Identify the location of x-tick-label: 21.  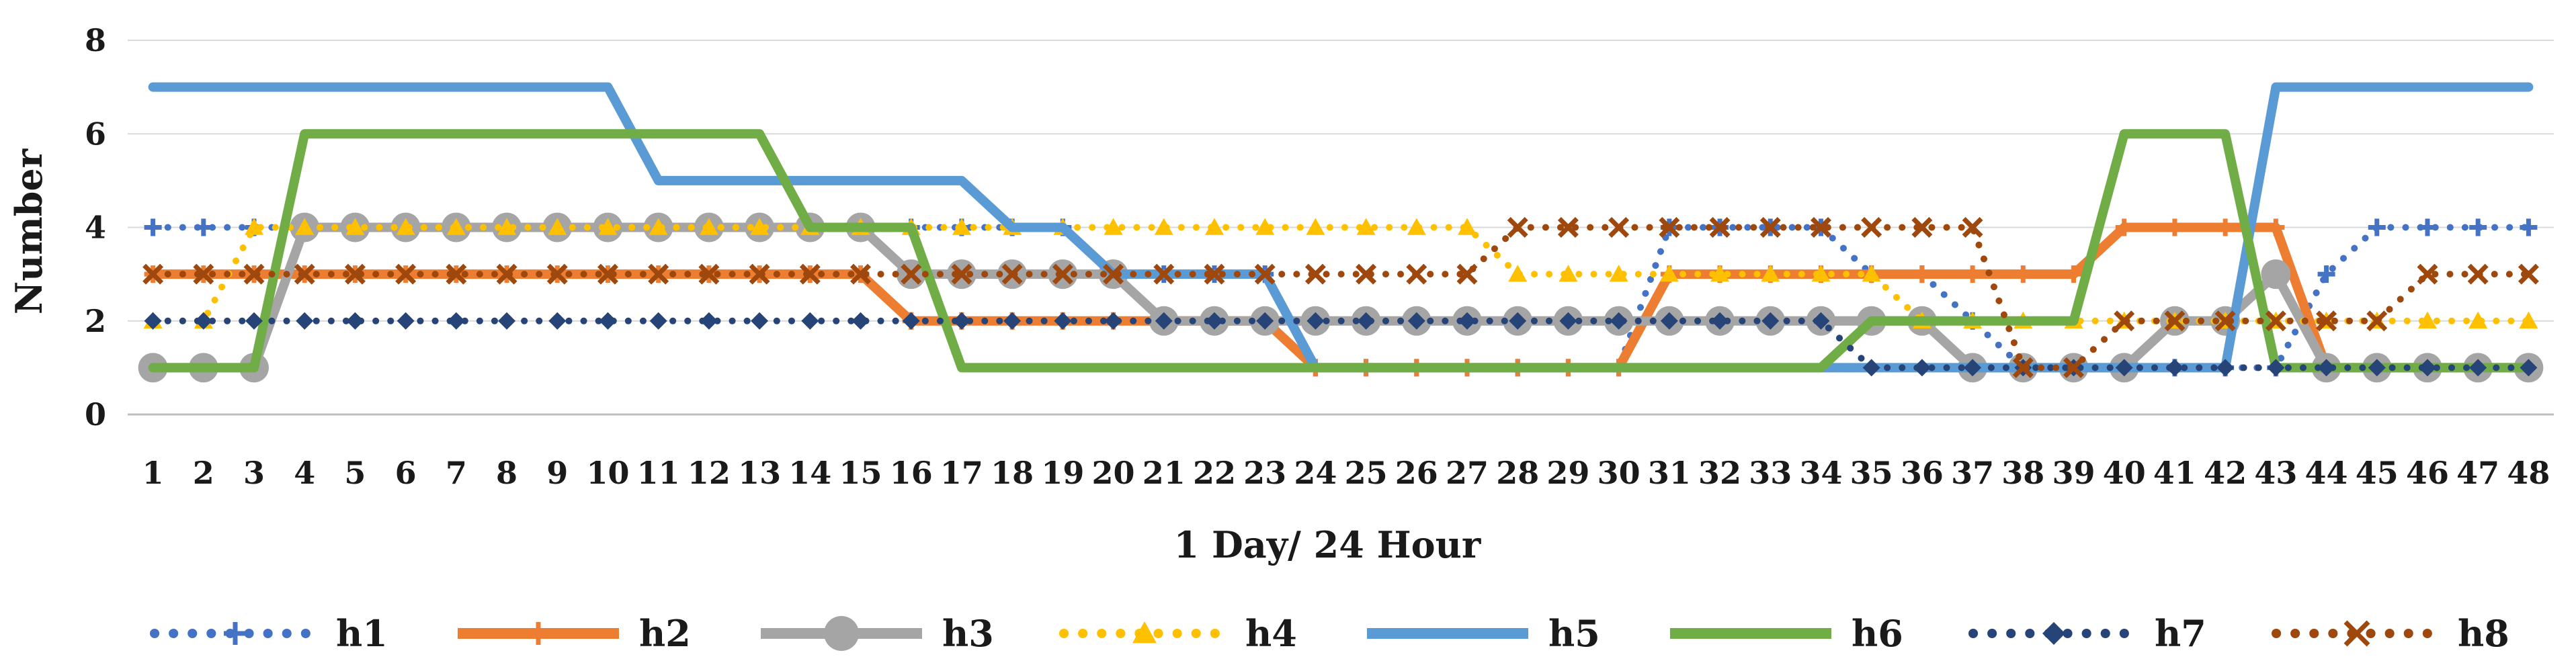
(1164, 473).